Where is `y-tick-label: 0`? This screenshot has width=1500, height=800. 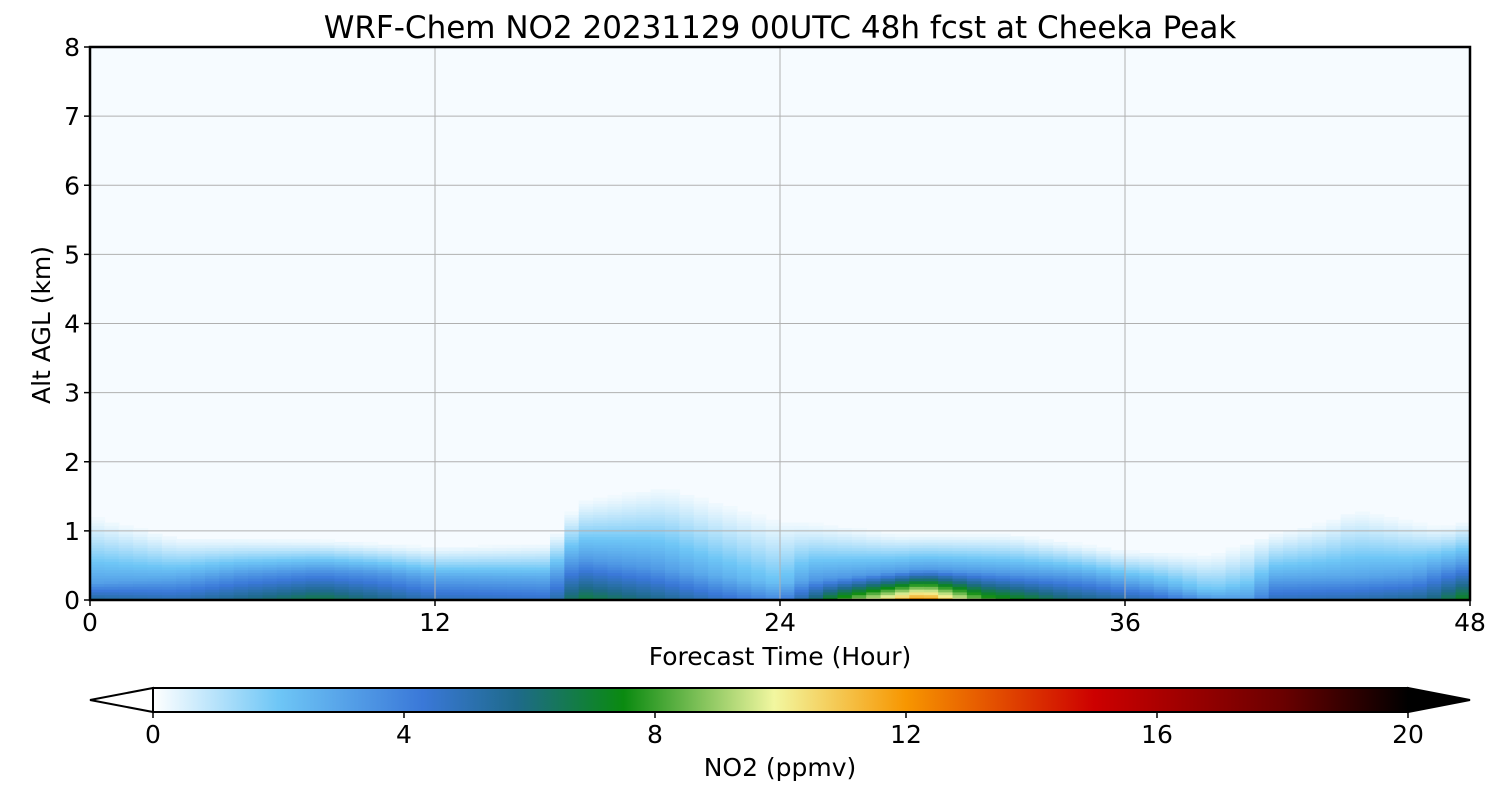
y-tick-label: 0 is located at coordinates (72, 600).